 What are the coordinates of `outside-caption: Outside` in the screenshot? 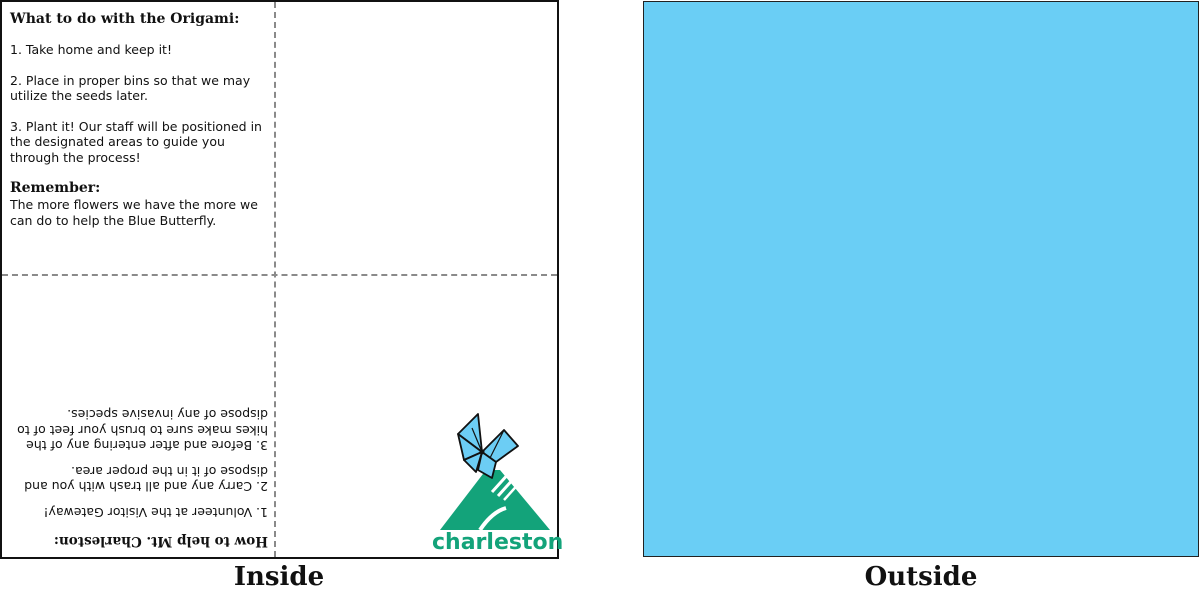 It's located at (921, 577).